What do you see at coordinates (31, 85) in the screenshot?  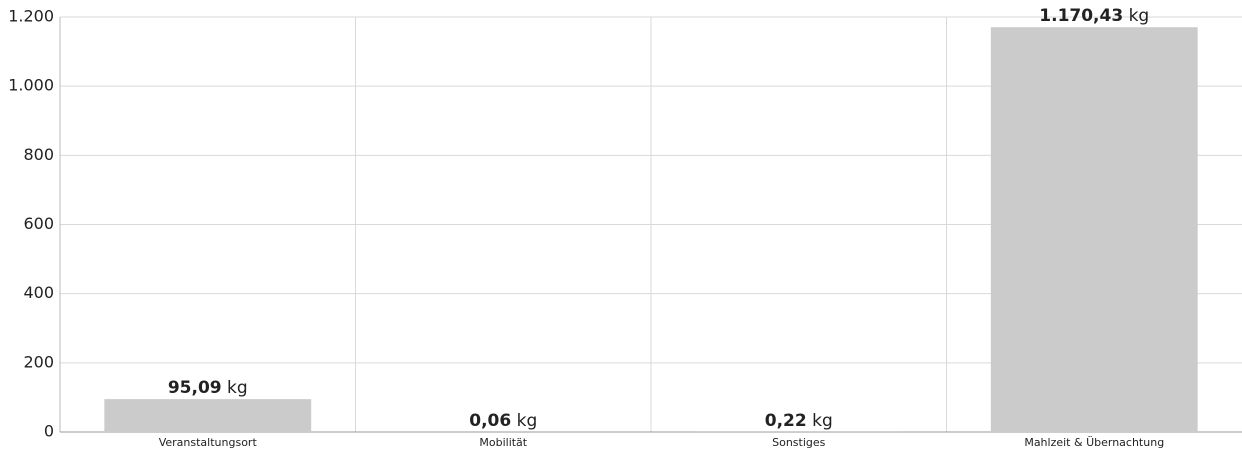 I see `y-tick-label: 1.000` at bounding box center [31, 85].